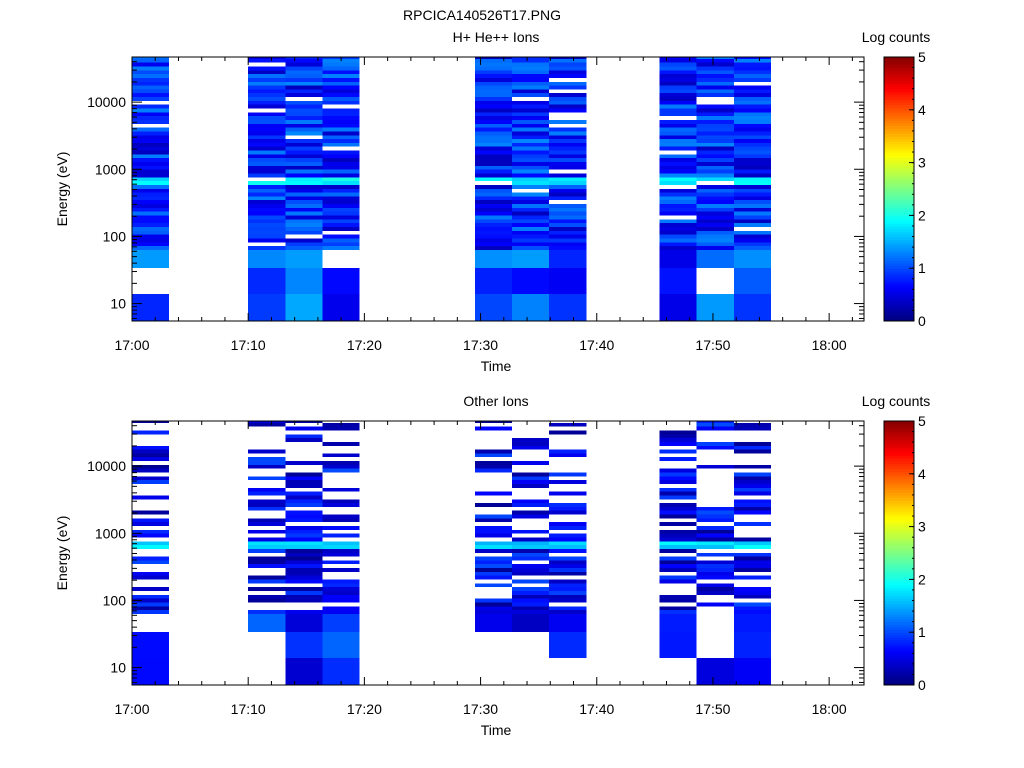 Image resolution: width=1024 pixels, height=768 pixels. I want to click on x-tick-label: 17:30, so click(480, 709).